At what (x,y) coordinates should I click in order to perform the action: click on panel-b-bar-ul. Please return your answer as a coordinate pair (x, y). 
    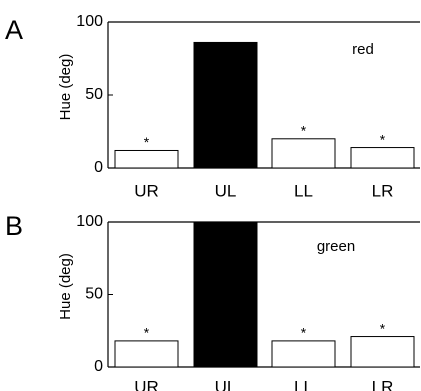
    Looking at the image, I should click on (225, 294).